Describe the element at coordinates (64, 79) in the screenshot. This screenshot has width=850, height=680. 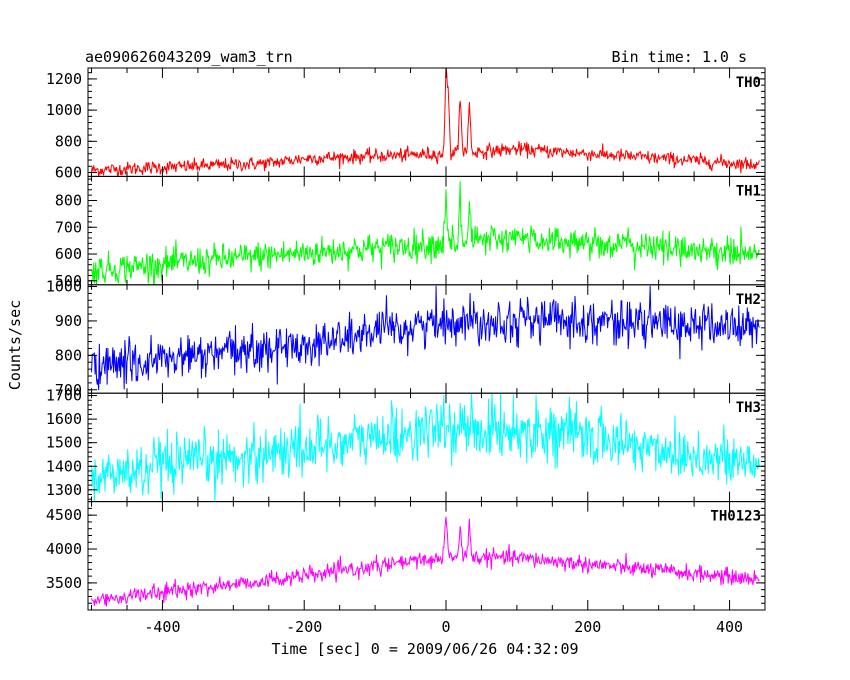
I see `y-tick-label: 1200` at that location.